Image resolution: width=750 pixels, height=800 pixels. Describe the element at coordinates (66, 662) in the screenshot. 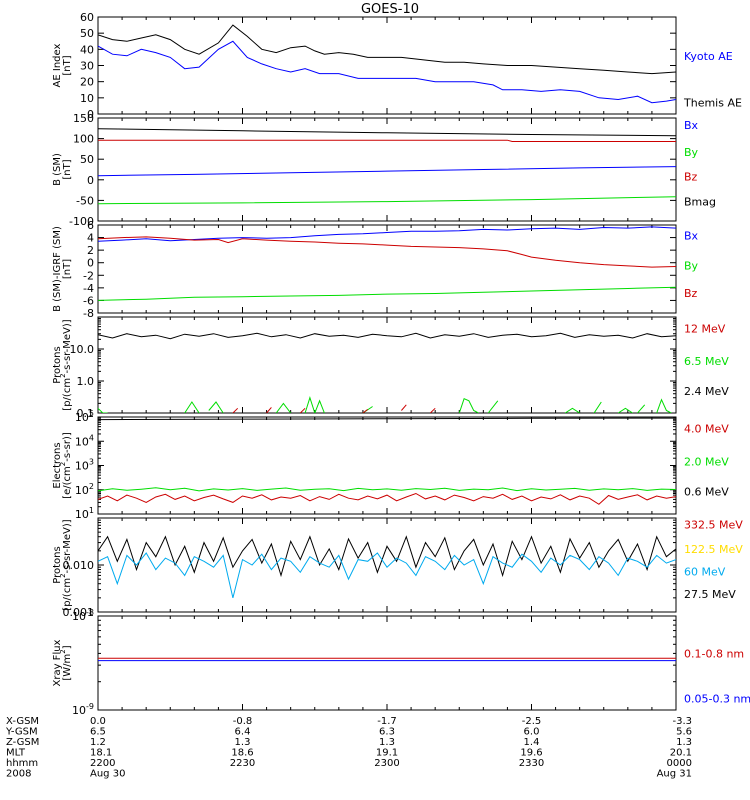

I see `y-axis-label: [W/m2]` at that location.